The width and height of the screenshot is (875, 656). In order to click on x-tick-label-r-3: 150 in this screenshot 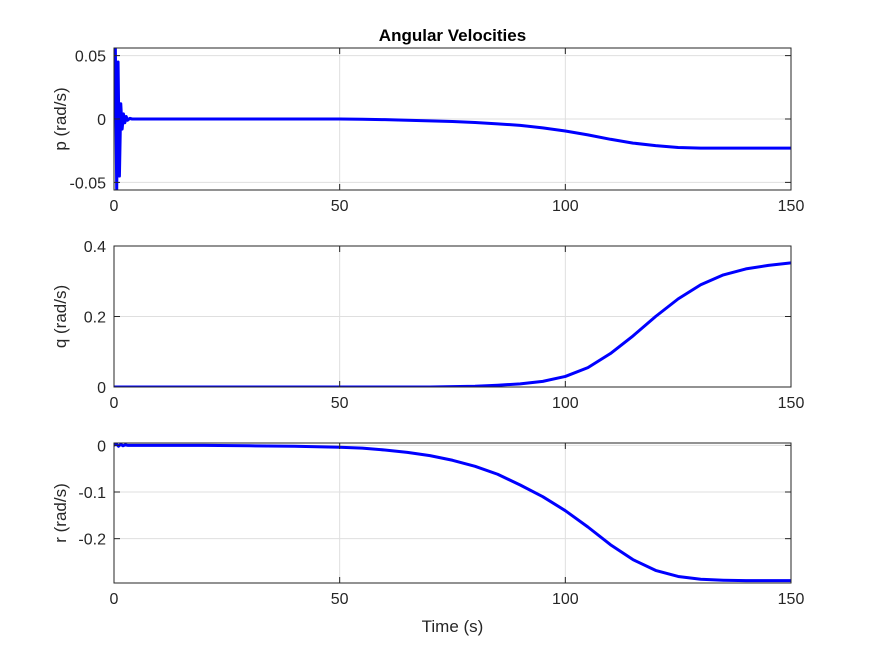, I will do `click(791, 599)`.